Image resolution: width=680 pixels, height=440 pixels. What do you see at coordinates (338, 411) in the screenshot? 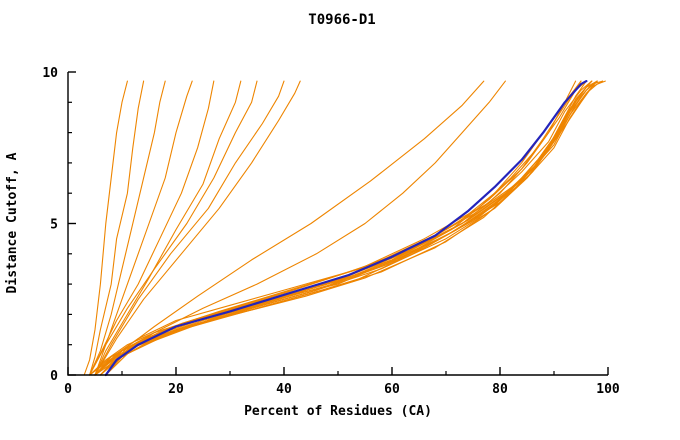
I see `x-axis-label: Percent of Residues (CA)` at bounding box center [338, 411].